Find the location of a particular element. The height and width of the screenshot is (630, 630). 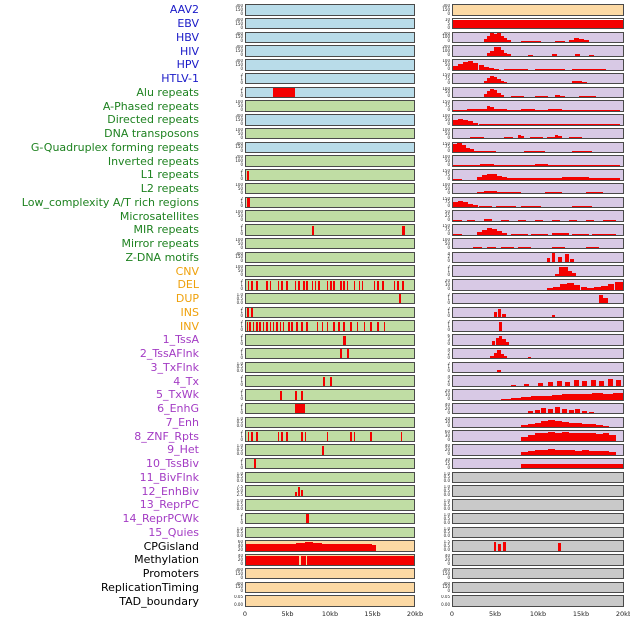

y-tick: 1 is located at coordinates (241, 92).